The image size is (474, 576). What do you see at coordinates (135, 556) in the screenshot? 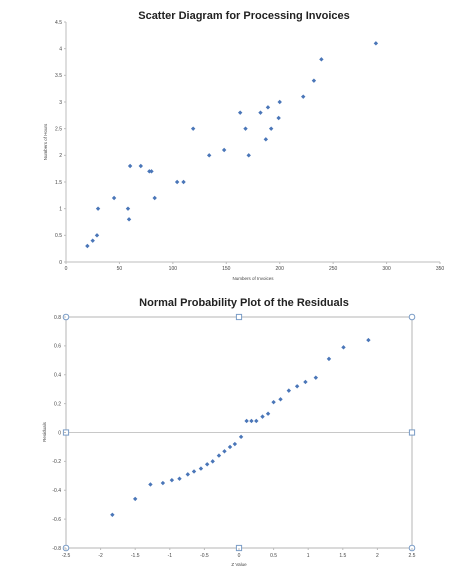
I see `x-tick-label: -1.5` at bounding box center [135, 556].